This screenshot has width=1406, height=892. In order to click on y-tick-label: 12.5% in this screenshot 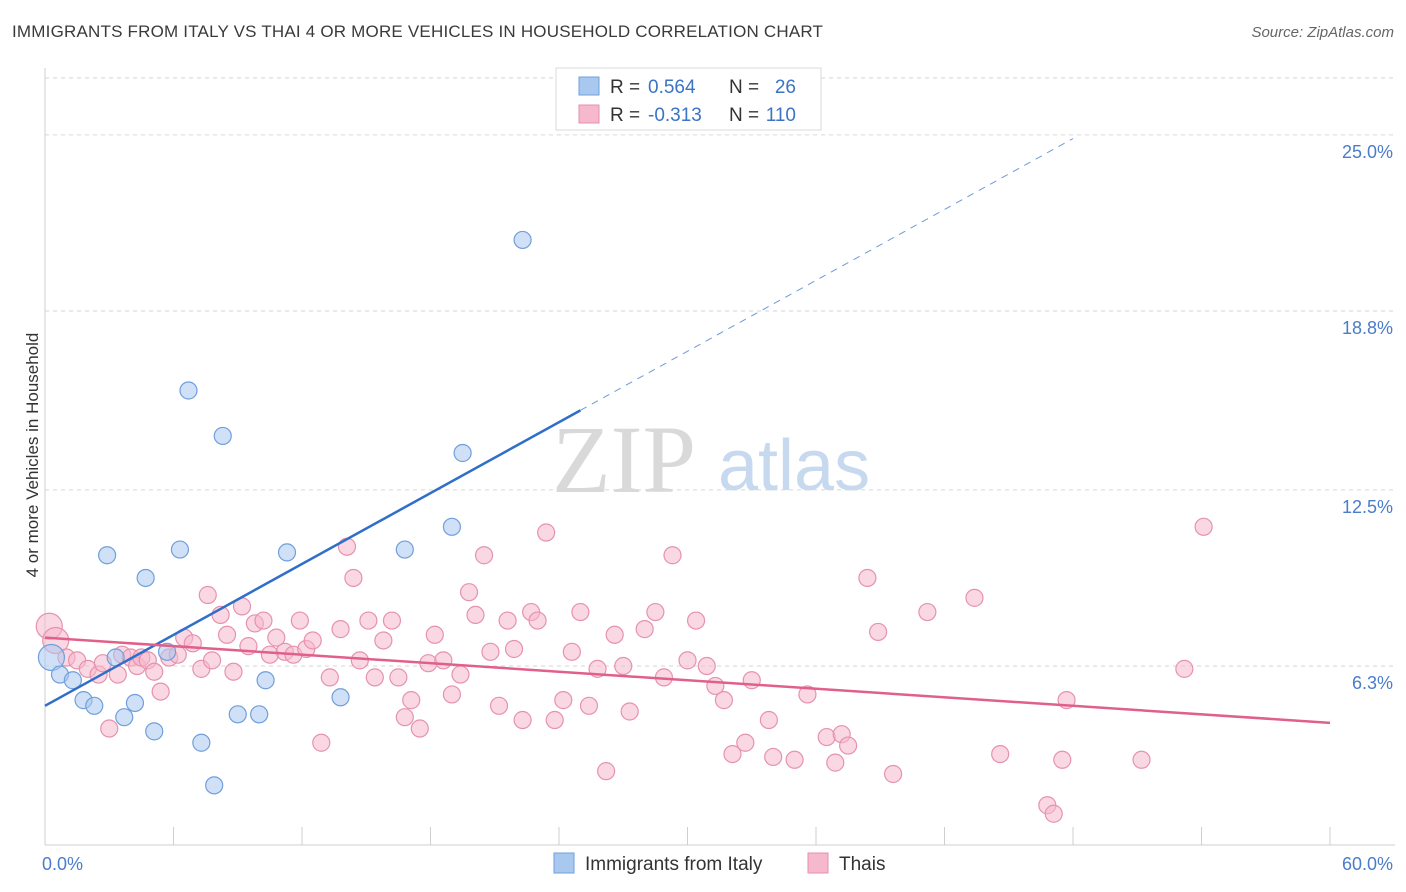, I will do `click(1367, 507)`.